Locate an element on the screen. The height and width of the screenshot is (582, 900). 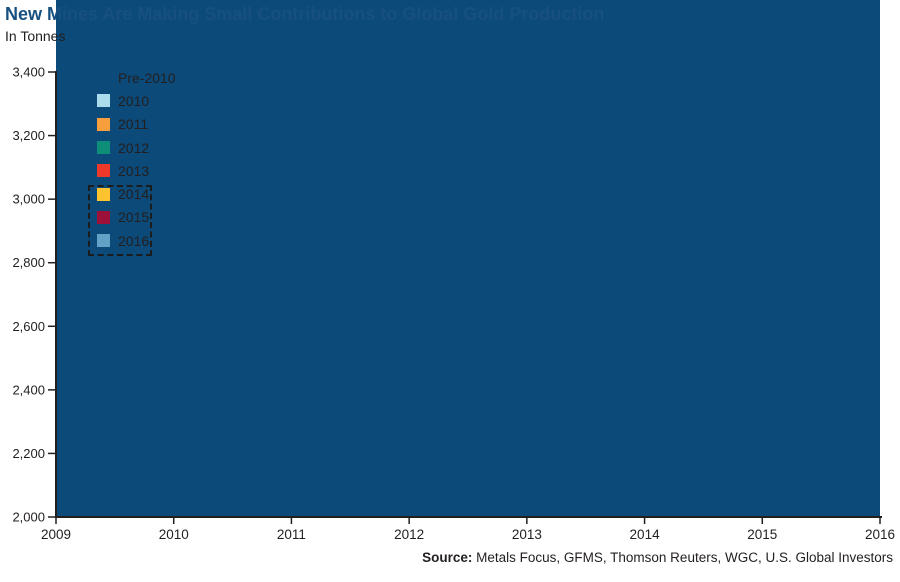
chart-subtitle: In Tonnes is located at coordinates (35, 36).